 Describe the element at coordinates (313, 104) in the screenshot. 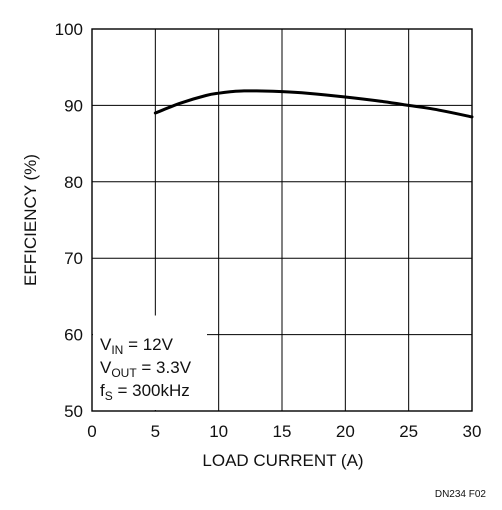

I see `efficiency-curve` at that location.